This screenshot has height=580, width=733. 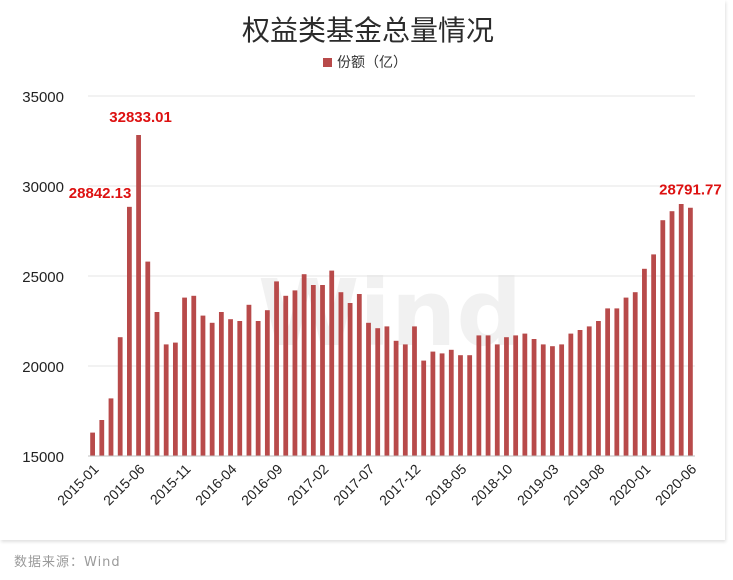 What do you see at coordinates (630, 485) in the screenshot?
I see `x-tick-label: 2020-01` at bounding box center [630, 485].